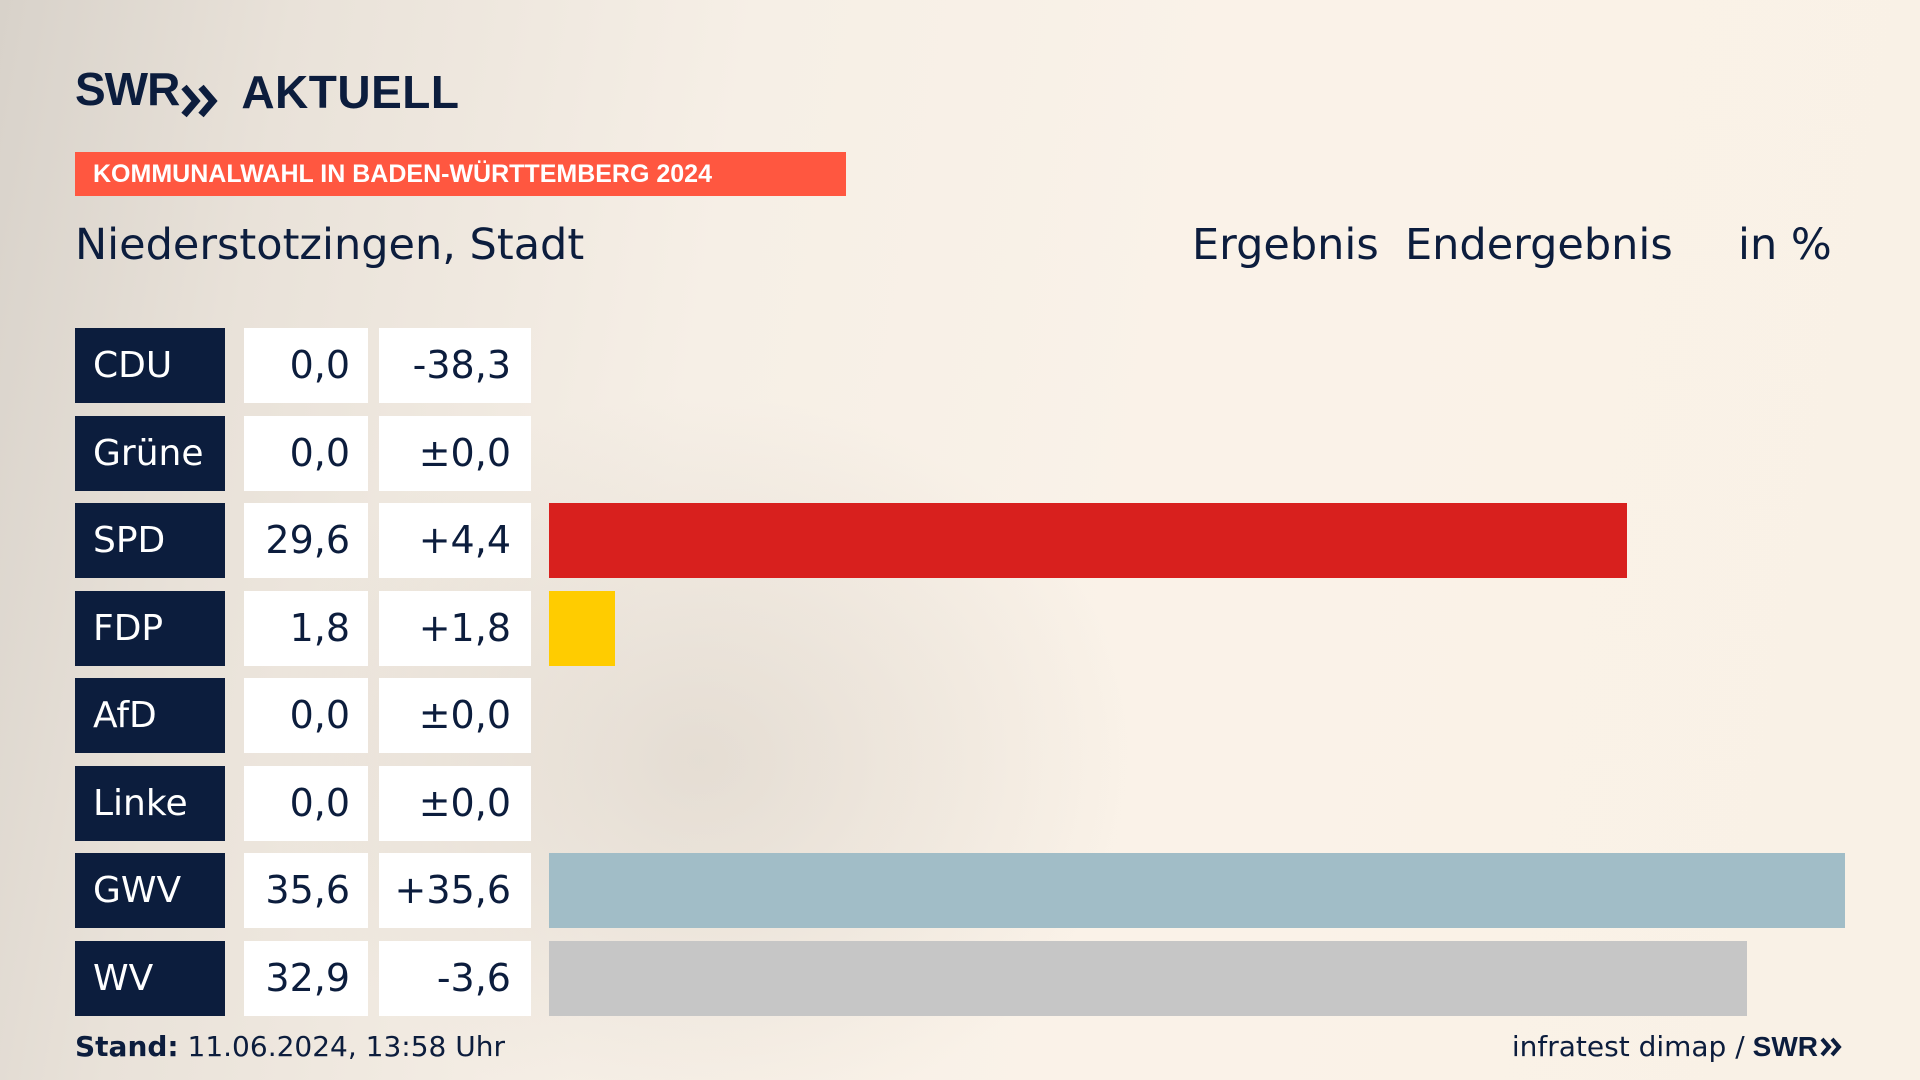 The width and height of the screenshot is (1920, 1080). What do you see at coordinates (346, 1046) in the screenshot?
I see `stand-value: 11.06.2024, 13:58 Uhr` at bounding box center [346, 1046].